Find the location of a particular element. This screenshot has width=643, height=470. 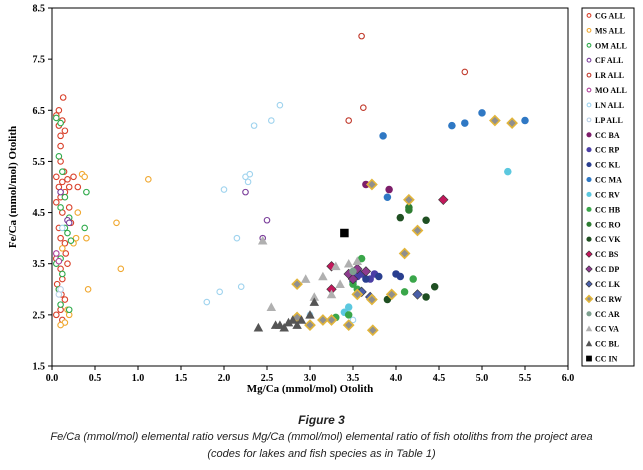

legend-item: CC RO is located at coordinates (603, 224).